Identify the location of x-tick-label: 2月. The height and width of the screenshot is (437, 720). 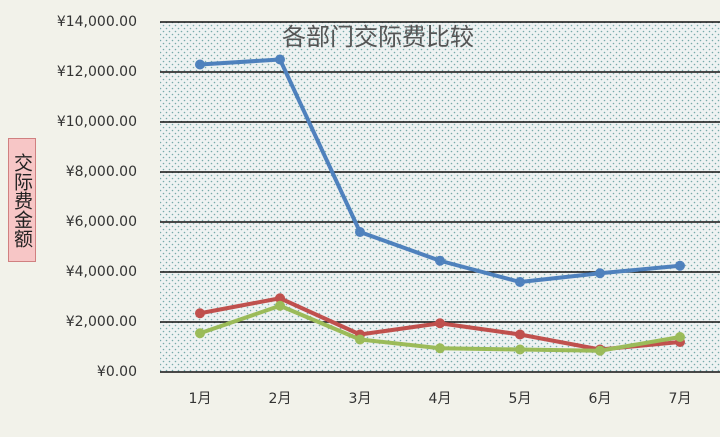
(280, 399).